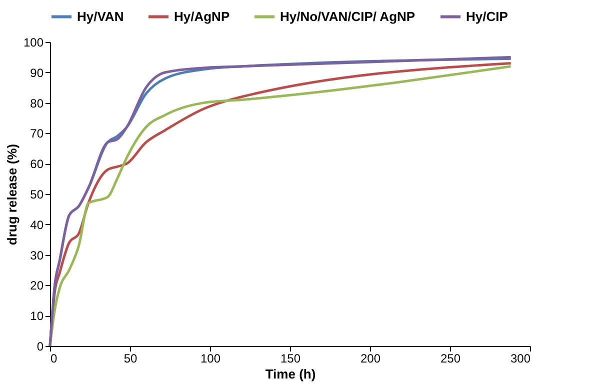 Image resolution: width=596 pixels, height=388 pixels. Describe the element at coordinates (37, 103) in the screenshot. I see `y-tick-label: 80` at that location.